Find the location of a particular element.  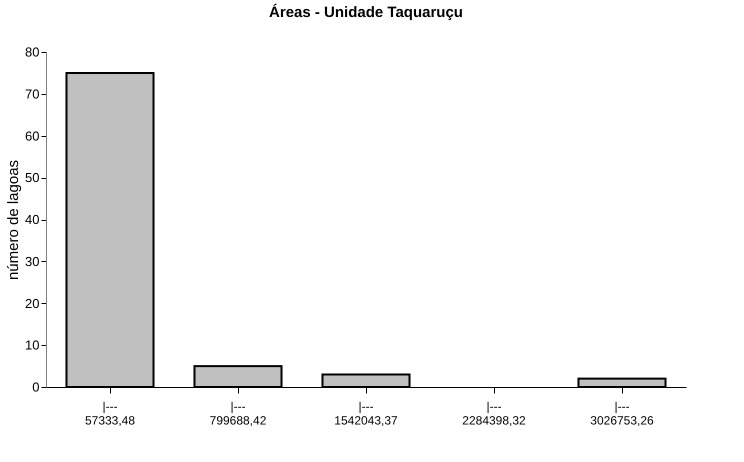

y-tick-label: 70 is located at coordinates (32, 94).